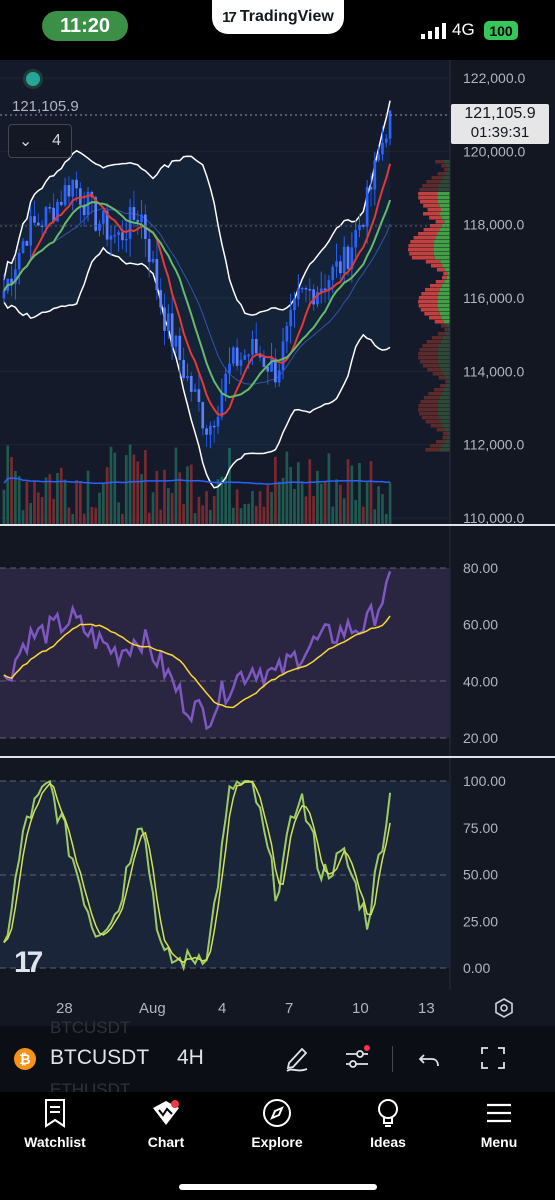  What do you see at coordinates (90, 1027) in the screenshot?
I see `symbol-scroll-prev: BTCUSDT` at bounding box center [90, 1027].